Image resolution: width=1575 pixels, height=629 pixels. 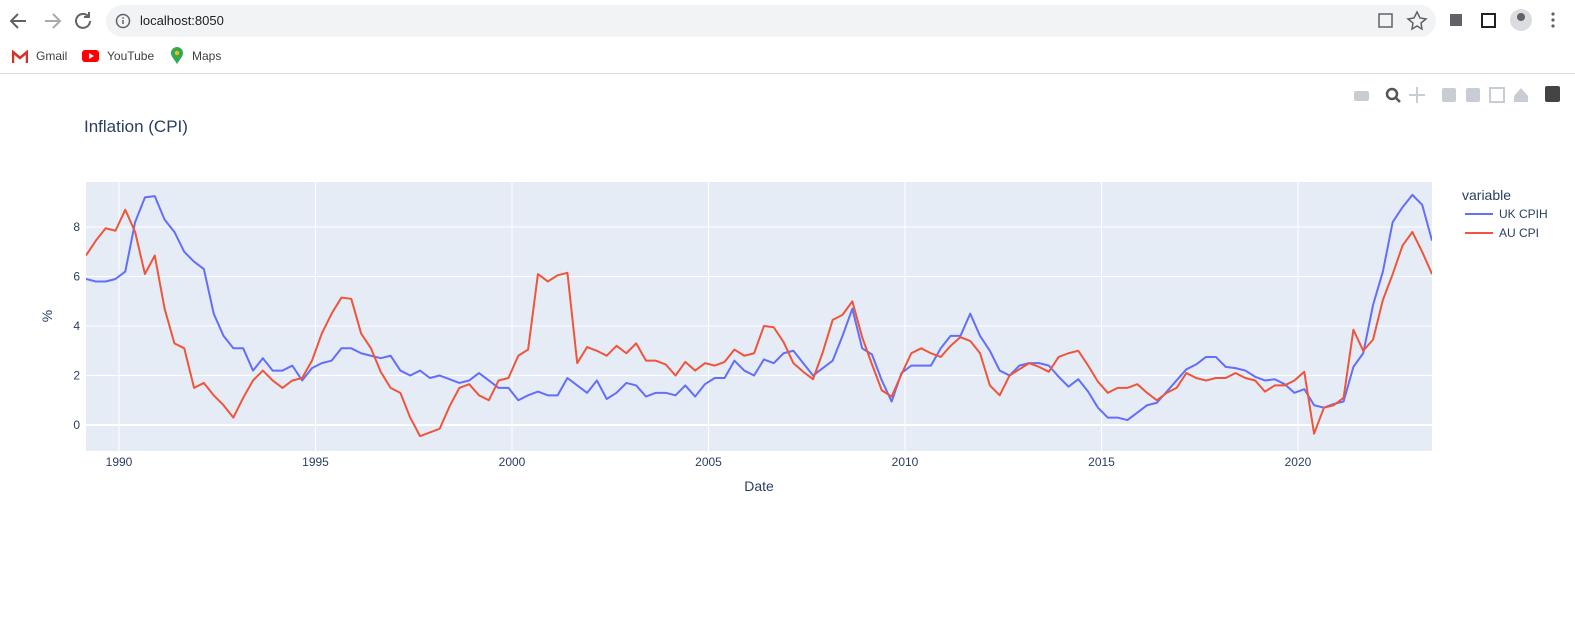 I want to click on bookmark: Maps, so click(x=207, y=56).